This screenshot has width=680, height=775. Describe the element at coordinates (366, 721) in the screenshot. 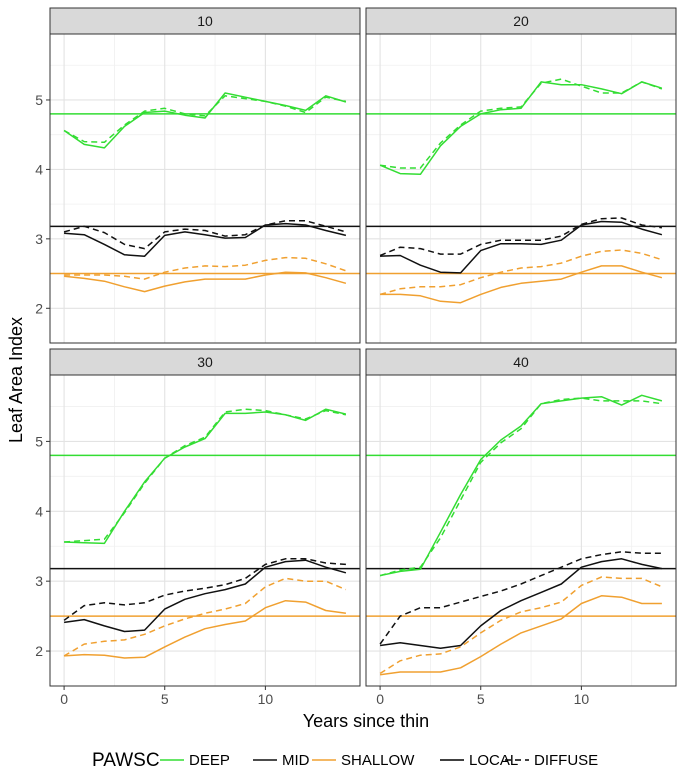

I see `x-axis-title: Years since thin` at that location.